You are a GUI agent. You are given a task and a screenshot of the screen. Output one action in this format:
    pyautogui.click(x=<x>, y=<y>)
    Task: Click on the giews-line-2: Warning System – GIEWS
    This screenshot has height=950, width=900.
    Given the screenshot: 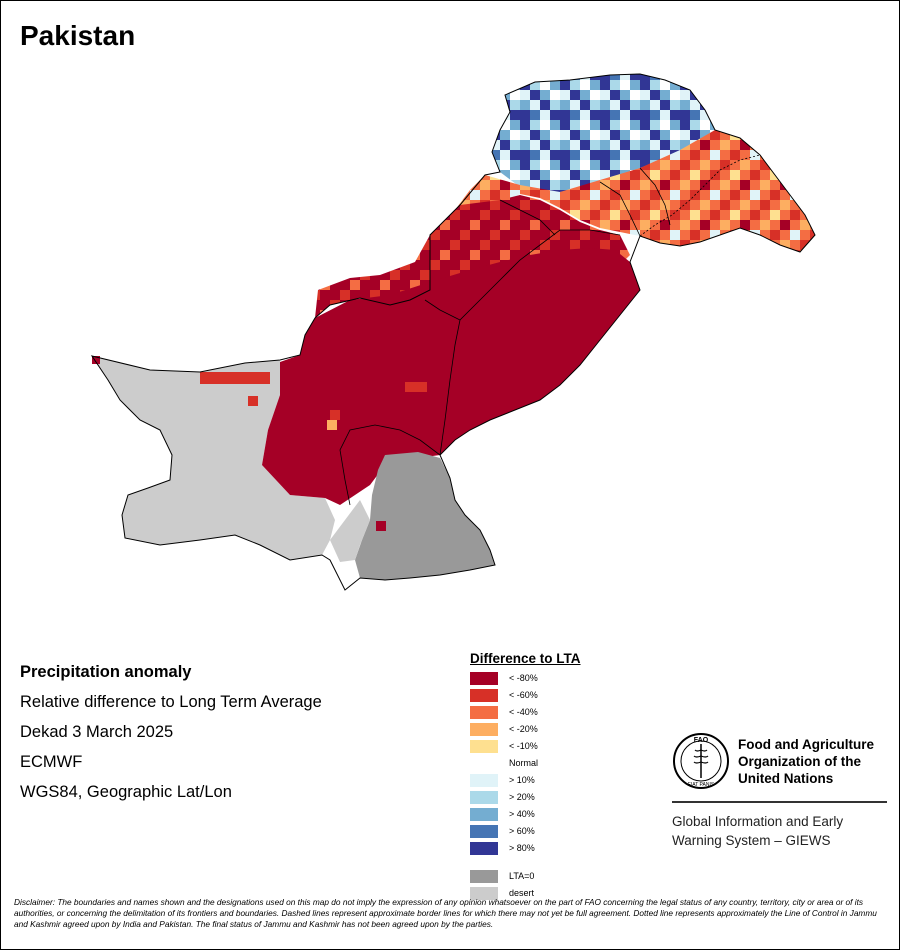 What is the action you would take?
    pyautogui.click(x=751, y=840)
    